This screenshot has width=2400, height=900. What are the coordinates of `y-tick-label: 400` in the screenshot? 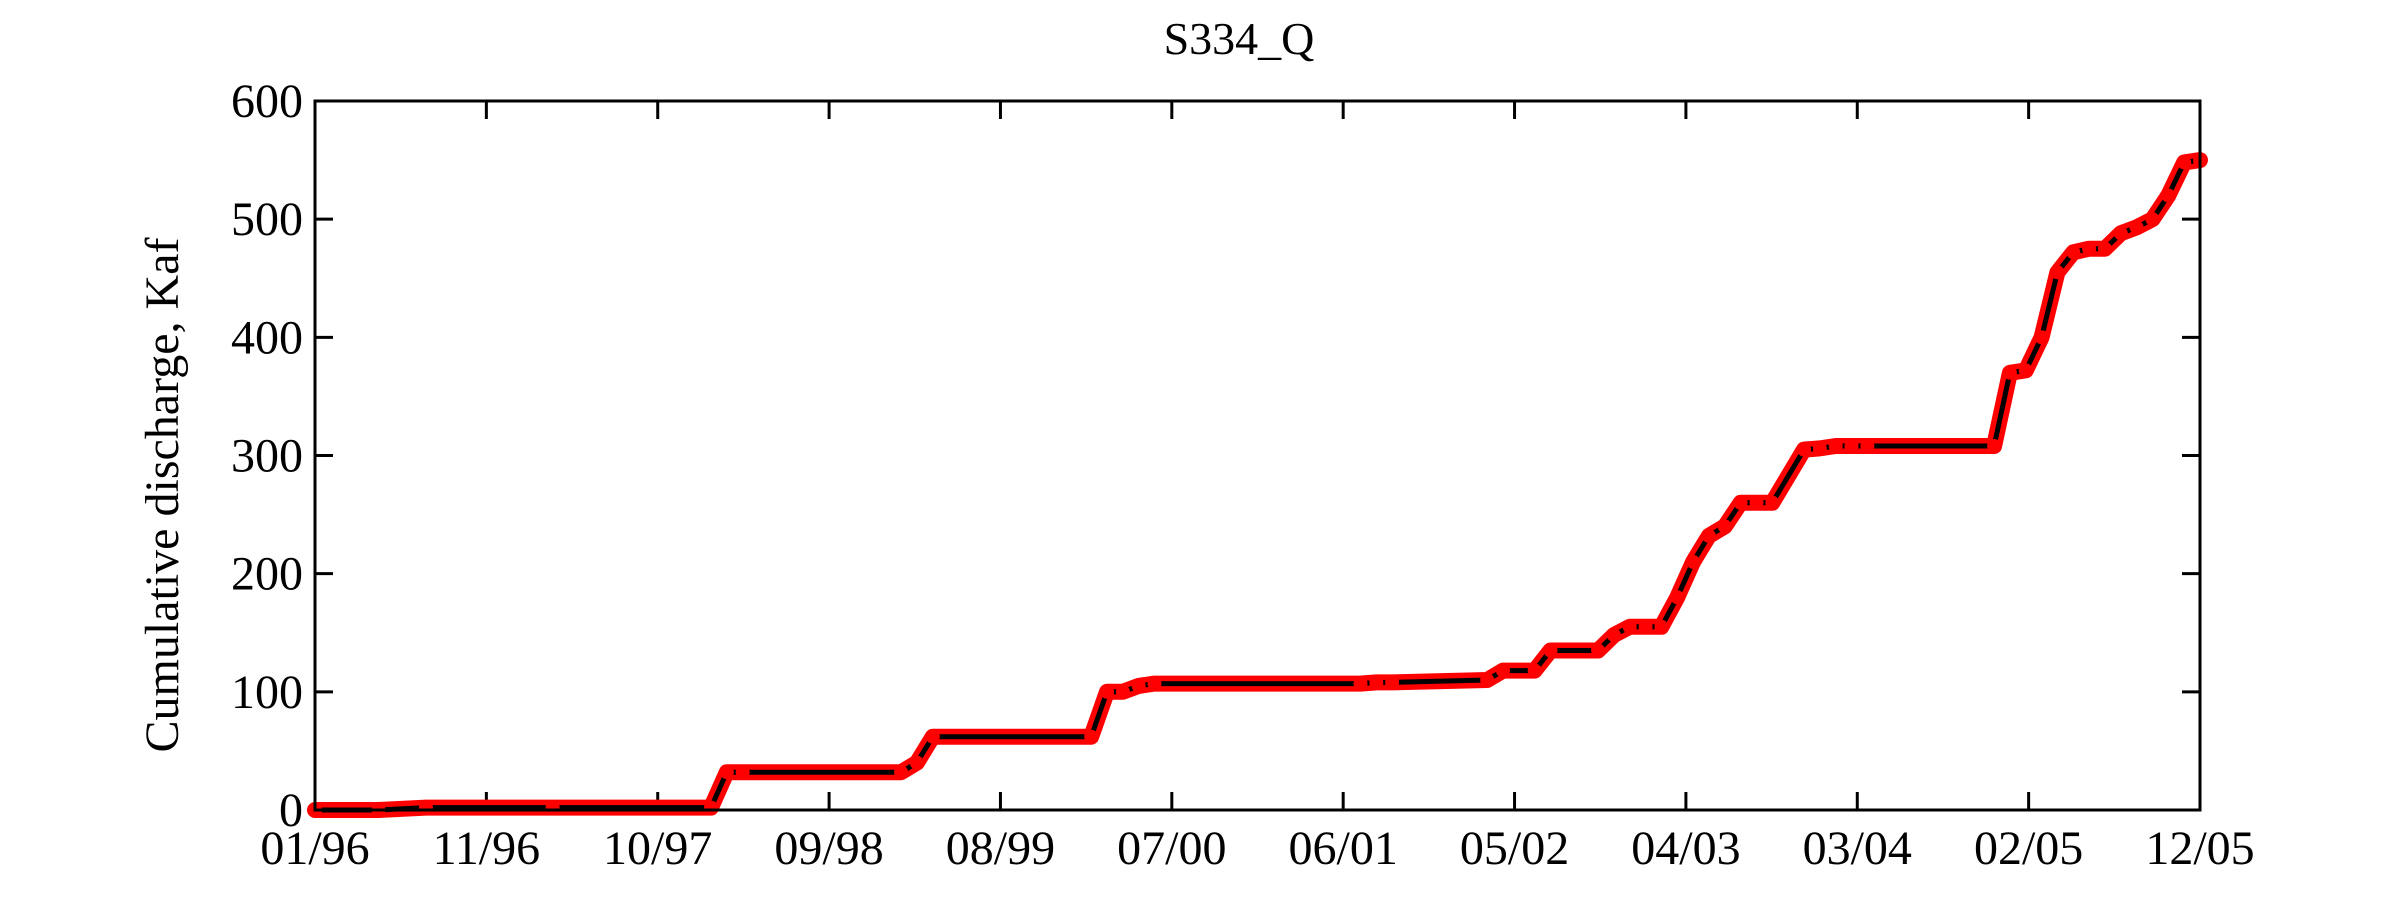 It's located at (267, 337).